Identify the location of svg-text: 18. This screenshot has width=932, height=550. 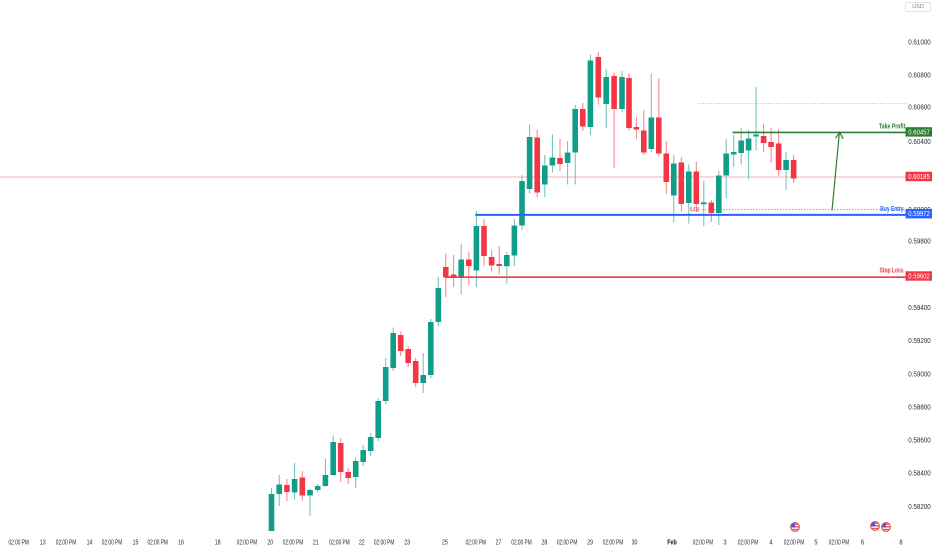
(218, 541).